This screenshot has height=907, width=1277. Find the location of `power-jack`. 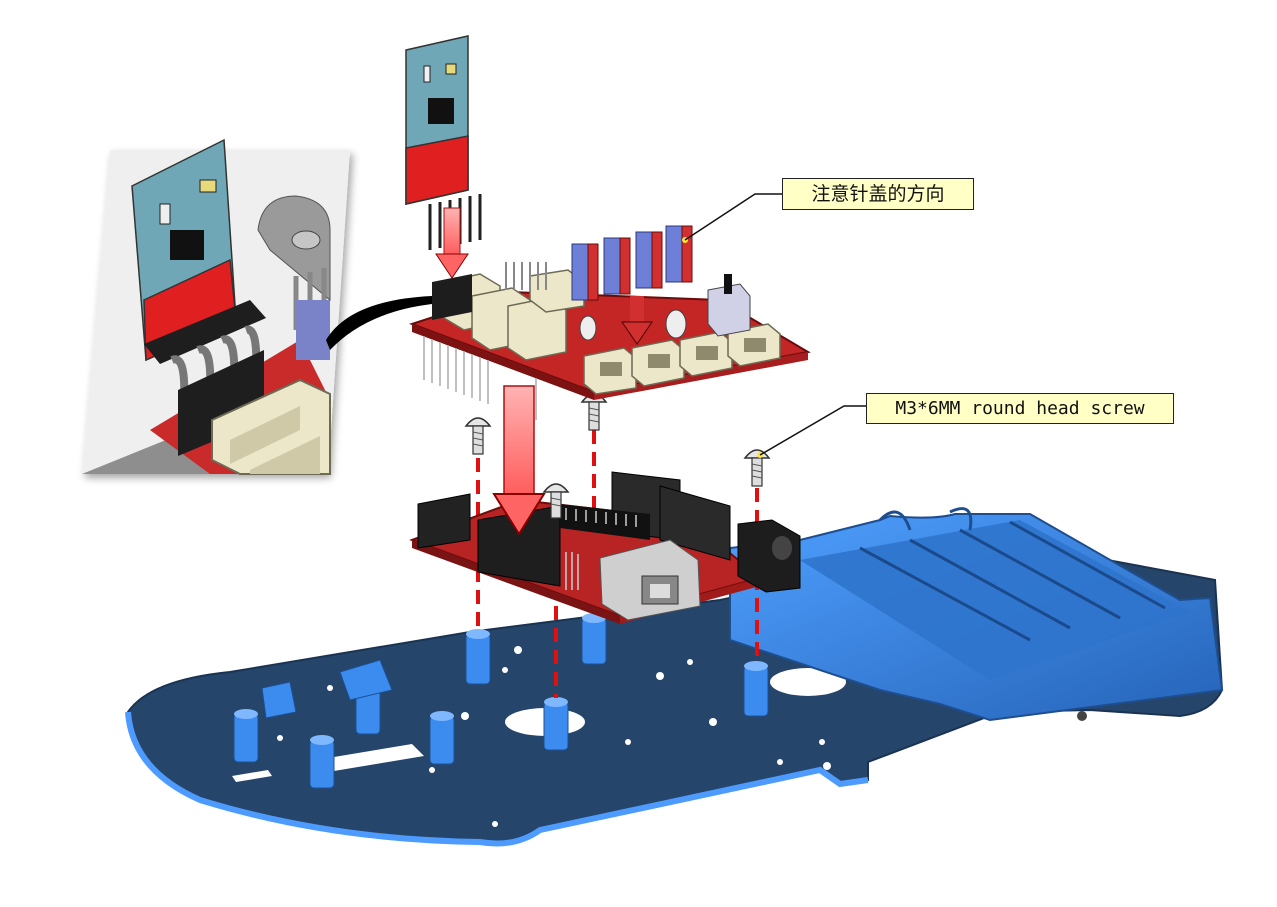

power-jack is located at coordinates (769, 556).